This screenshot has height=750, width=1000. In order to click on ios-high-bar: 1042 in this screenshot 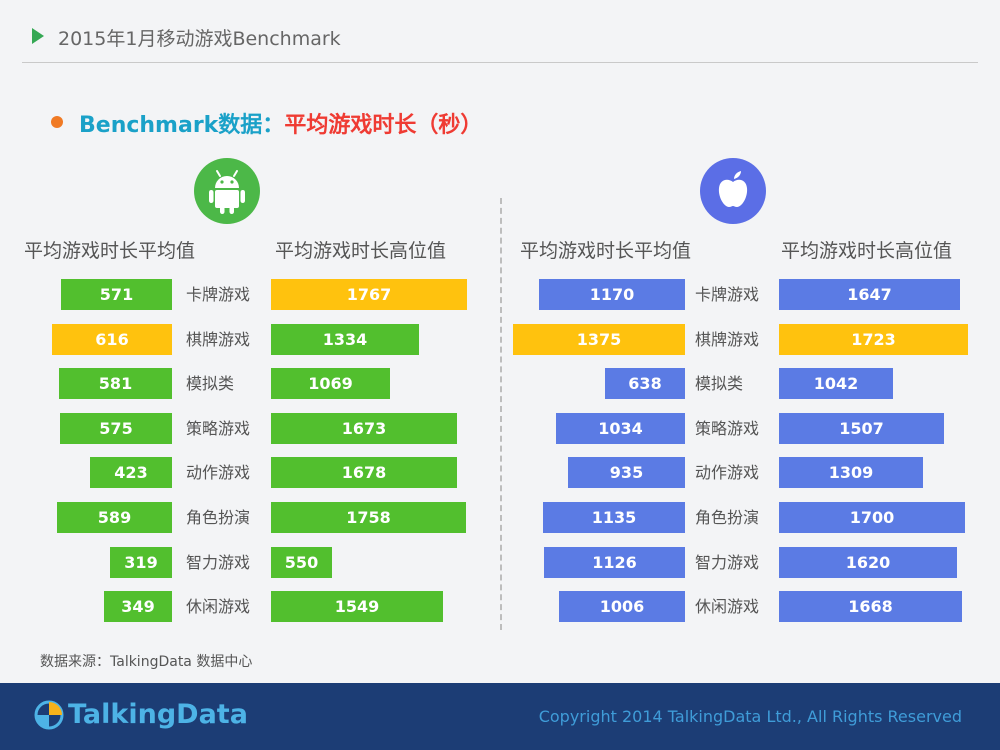, I will do `click(836, 383)`.